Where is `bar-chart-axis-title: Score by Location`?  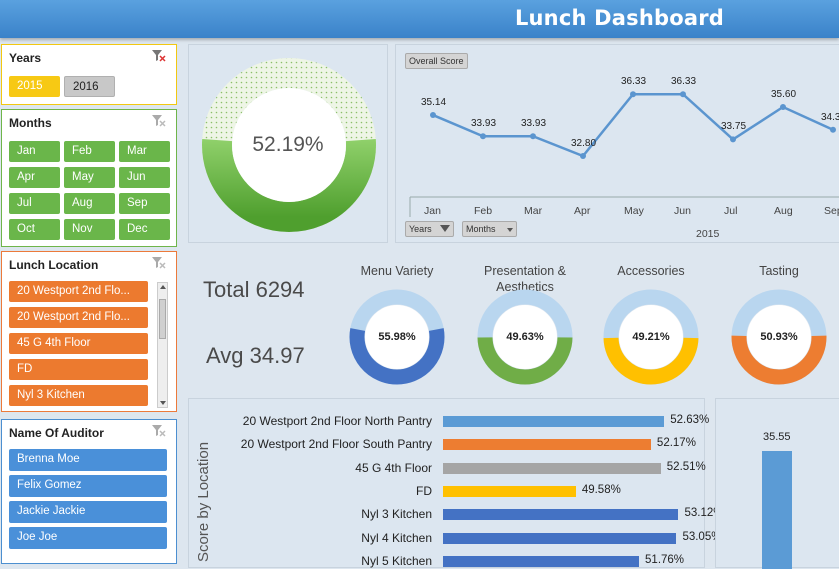
bar-chart-axis-title: Score by Location is located at coordinates (203, 501).